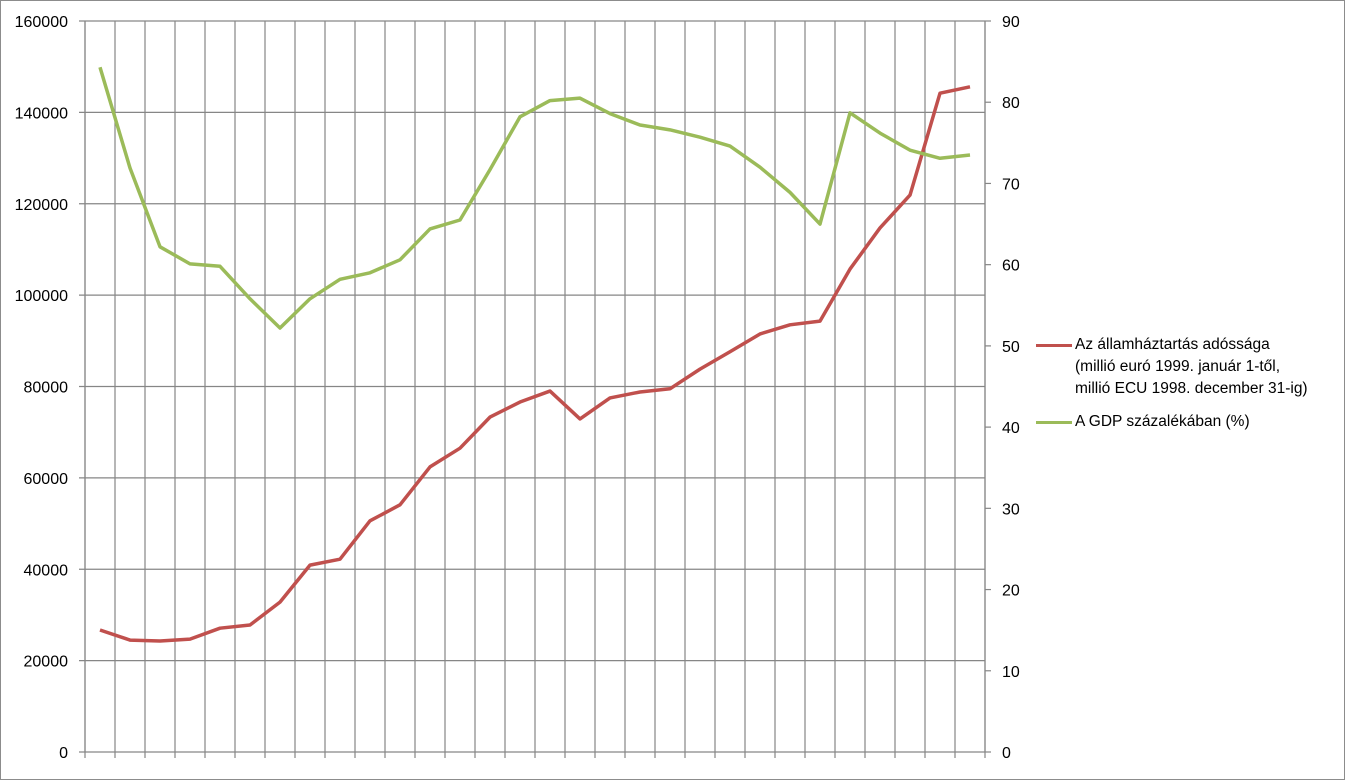 The image size is (1347, 780). I want to click on left-axis-tick-label: 80000, so click(46, 388).